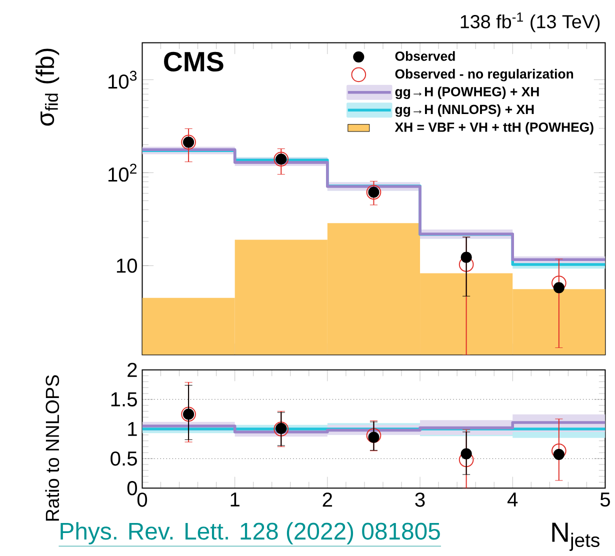 This screenshot has height=556, width=615. Describe the element at coordinates (576, 536) in the screenshot. I see `x-axis-title: N$_{jets}$` at that location.